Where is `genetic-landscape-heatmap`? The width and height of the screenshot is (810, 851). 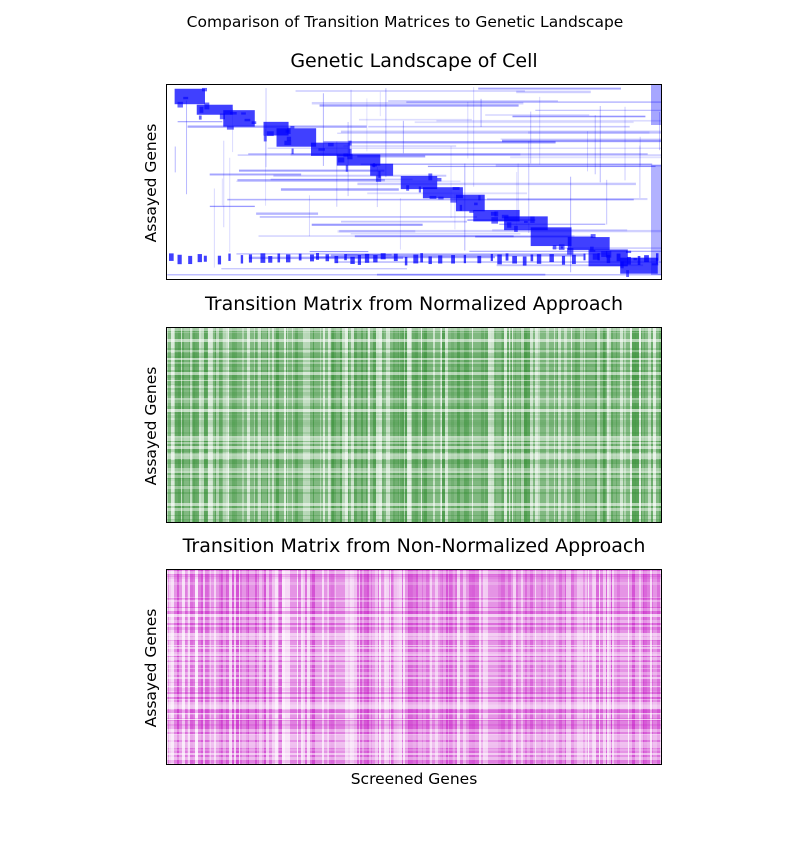
genetic-landscape-heatmap is located at coordinates (414, 181).